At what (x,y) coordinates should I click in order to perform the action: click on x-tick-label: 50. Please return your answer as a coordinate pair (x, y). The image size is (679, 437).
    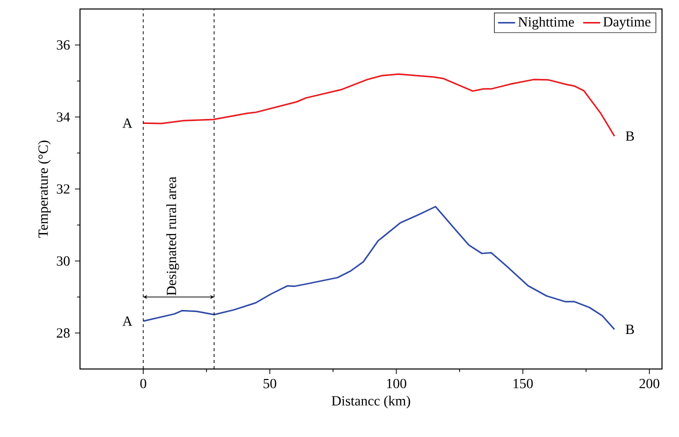
    Looking at the image, I should click on (270, 383).